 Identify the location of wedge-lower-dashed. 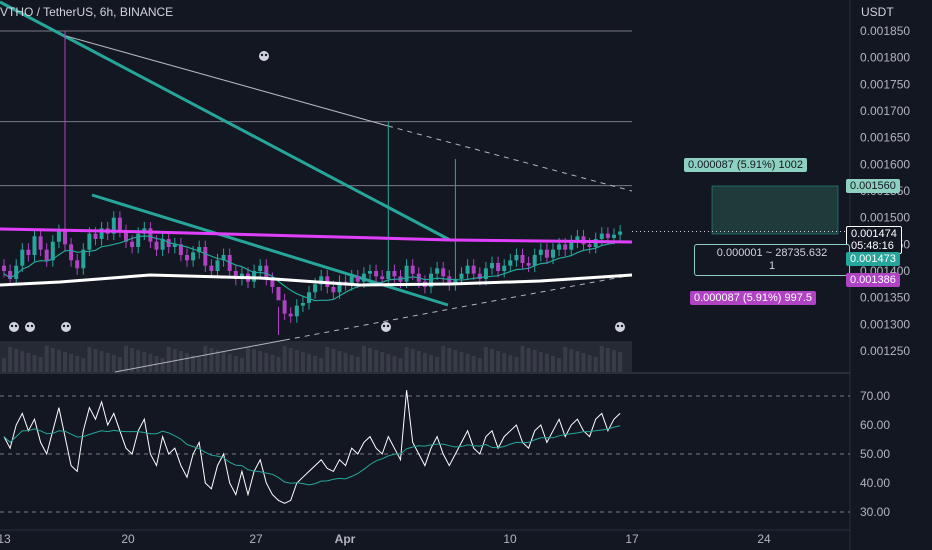
(458, 307).